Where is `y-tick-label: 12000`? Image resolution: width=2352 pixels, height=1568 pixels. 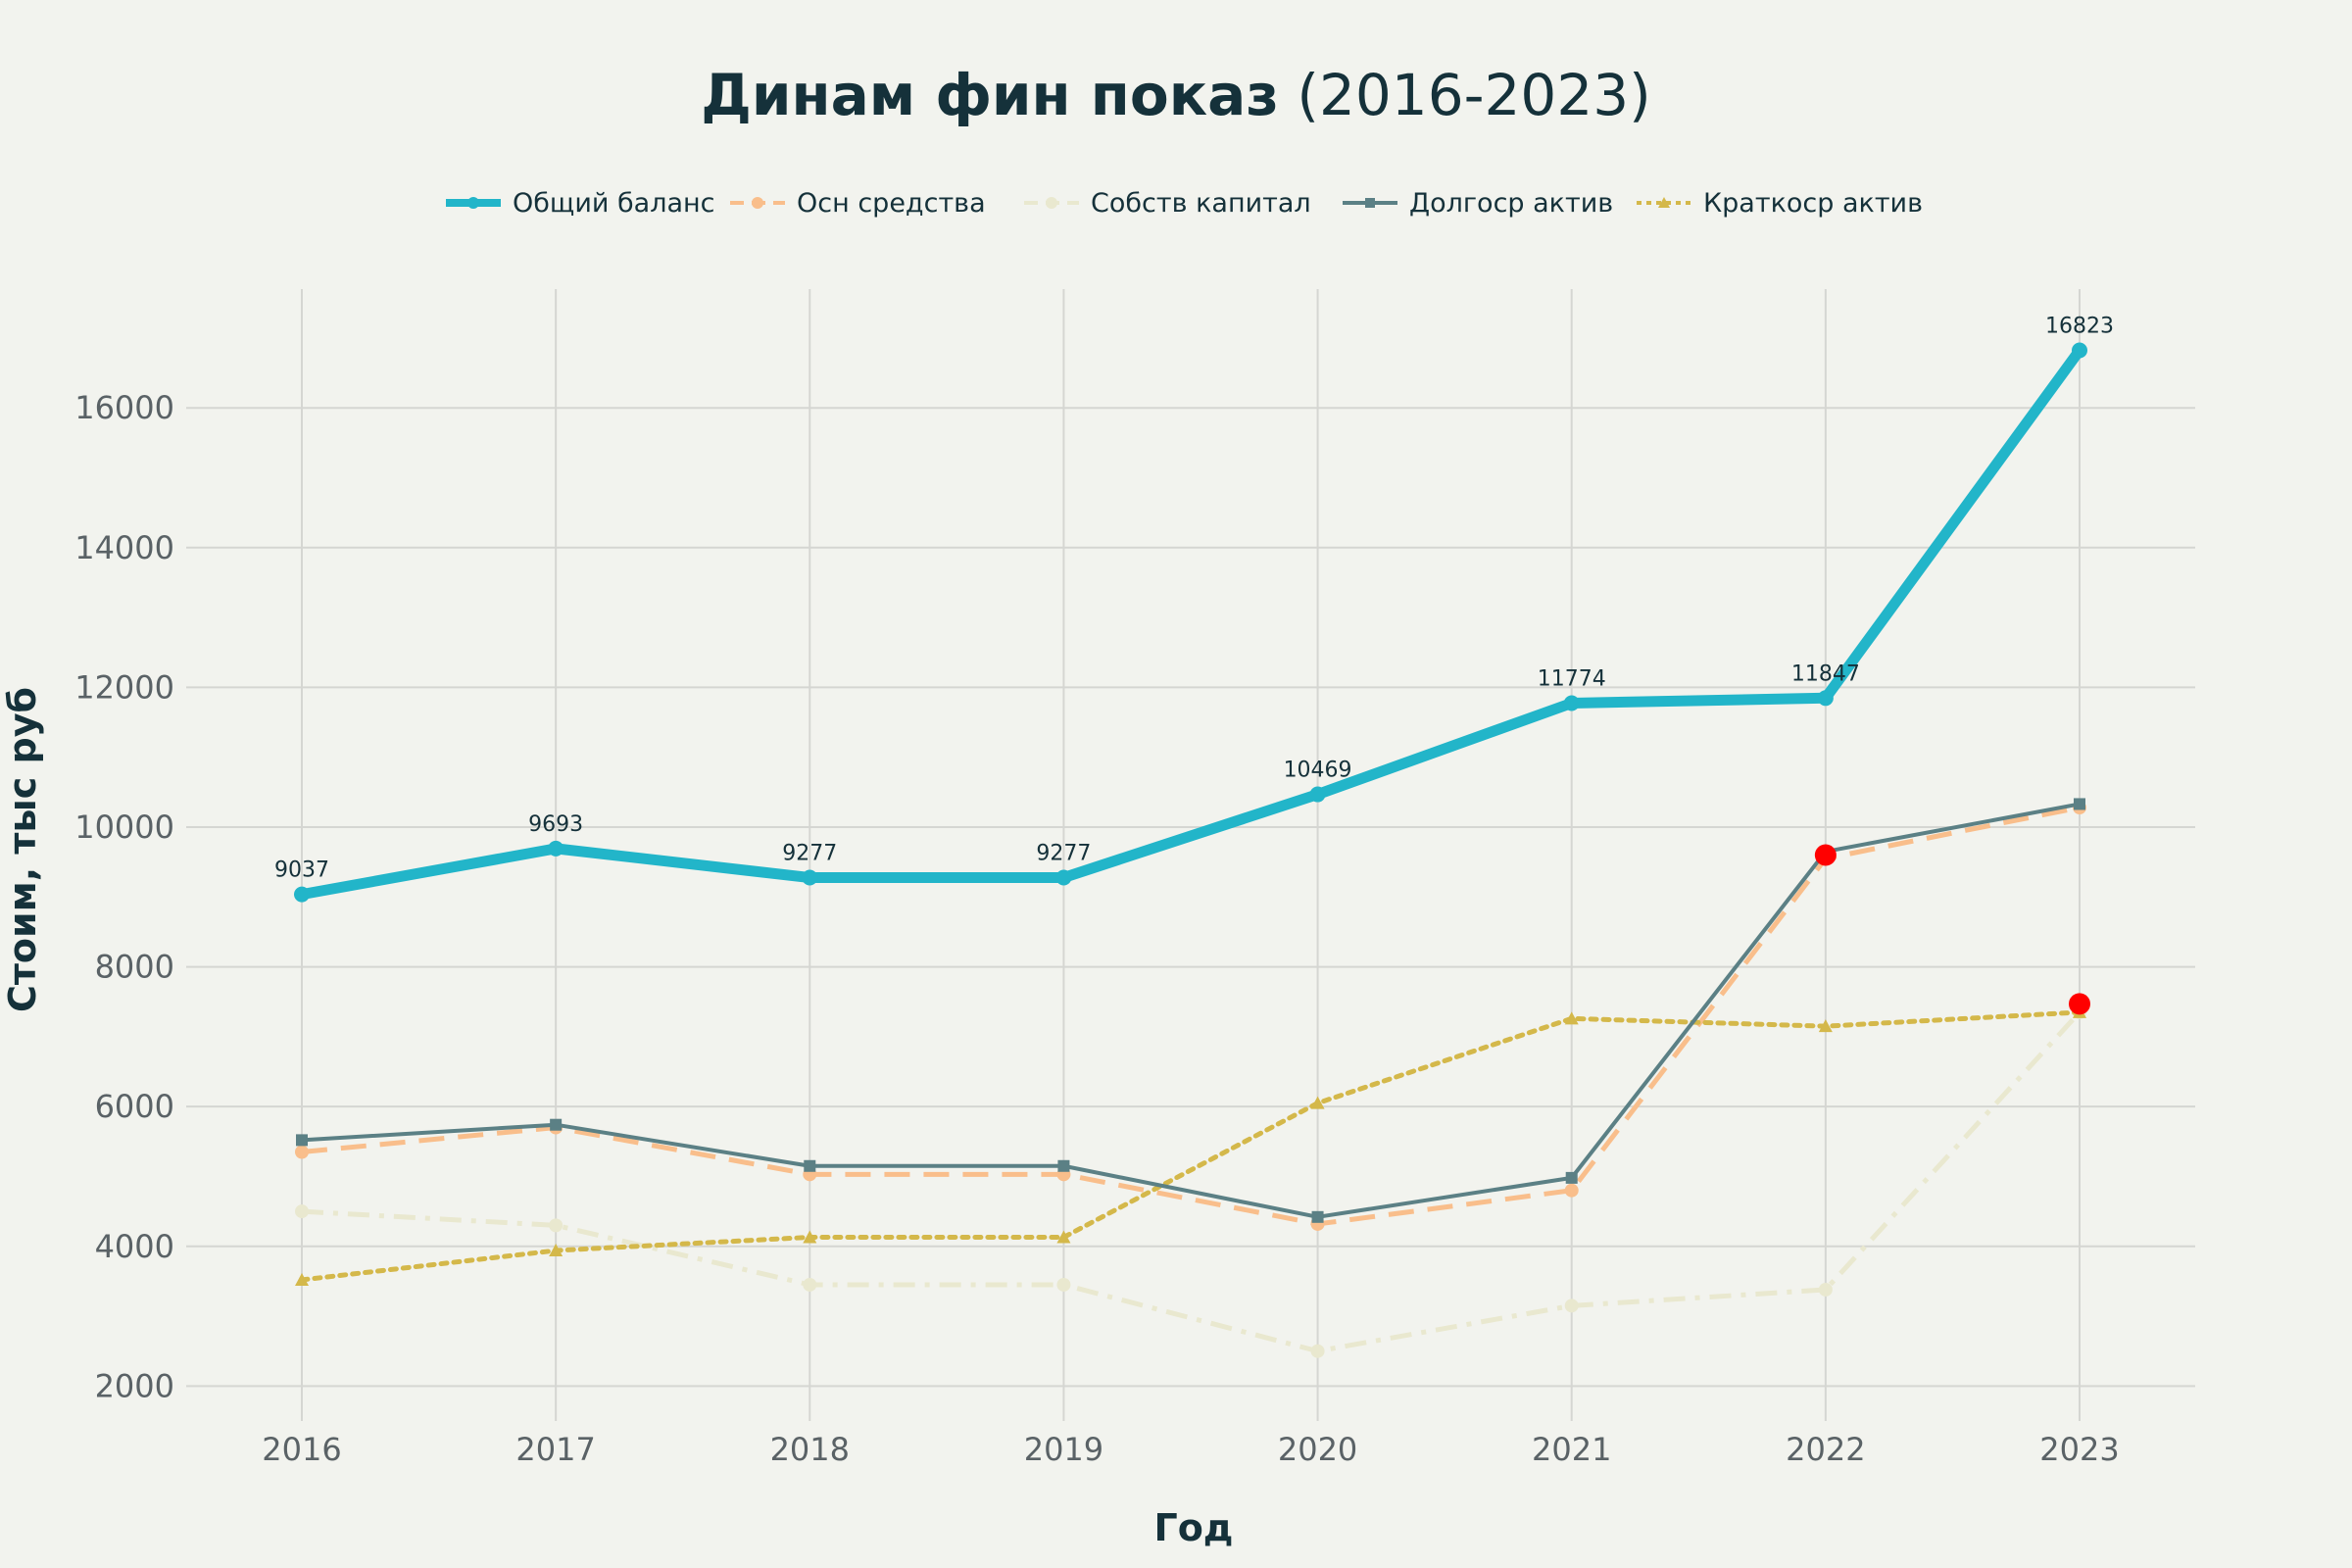 y-tick-label: 12000 is located at coordinates (124, 687).